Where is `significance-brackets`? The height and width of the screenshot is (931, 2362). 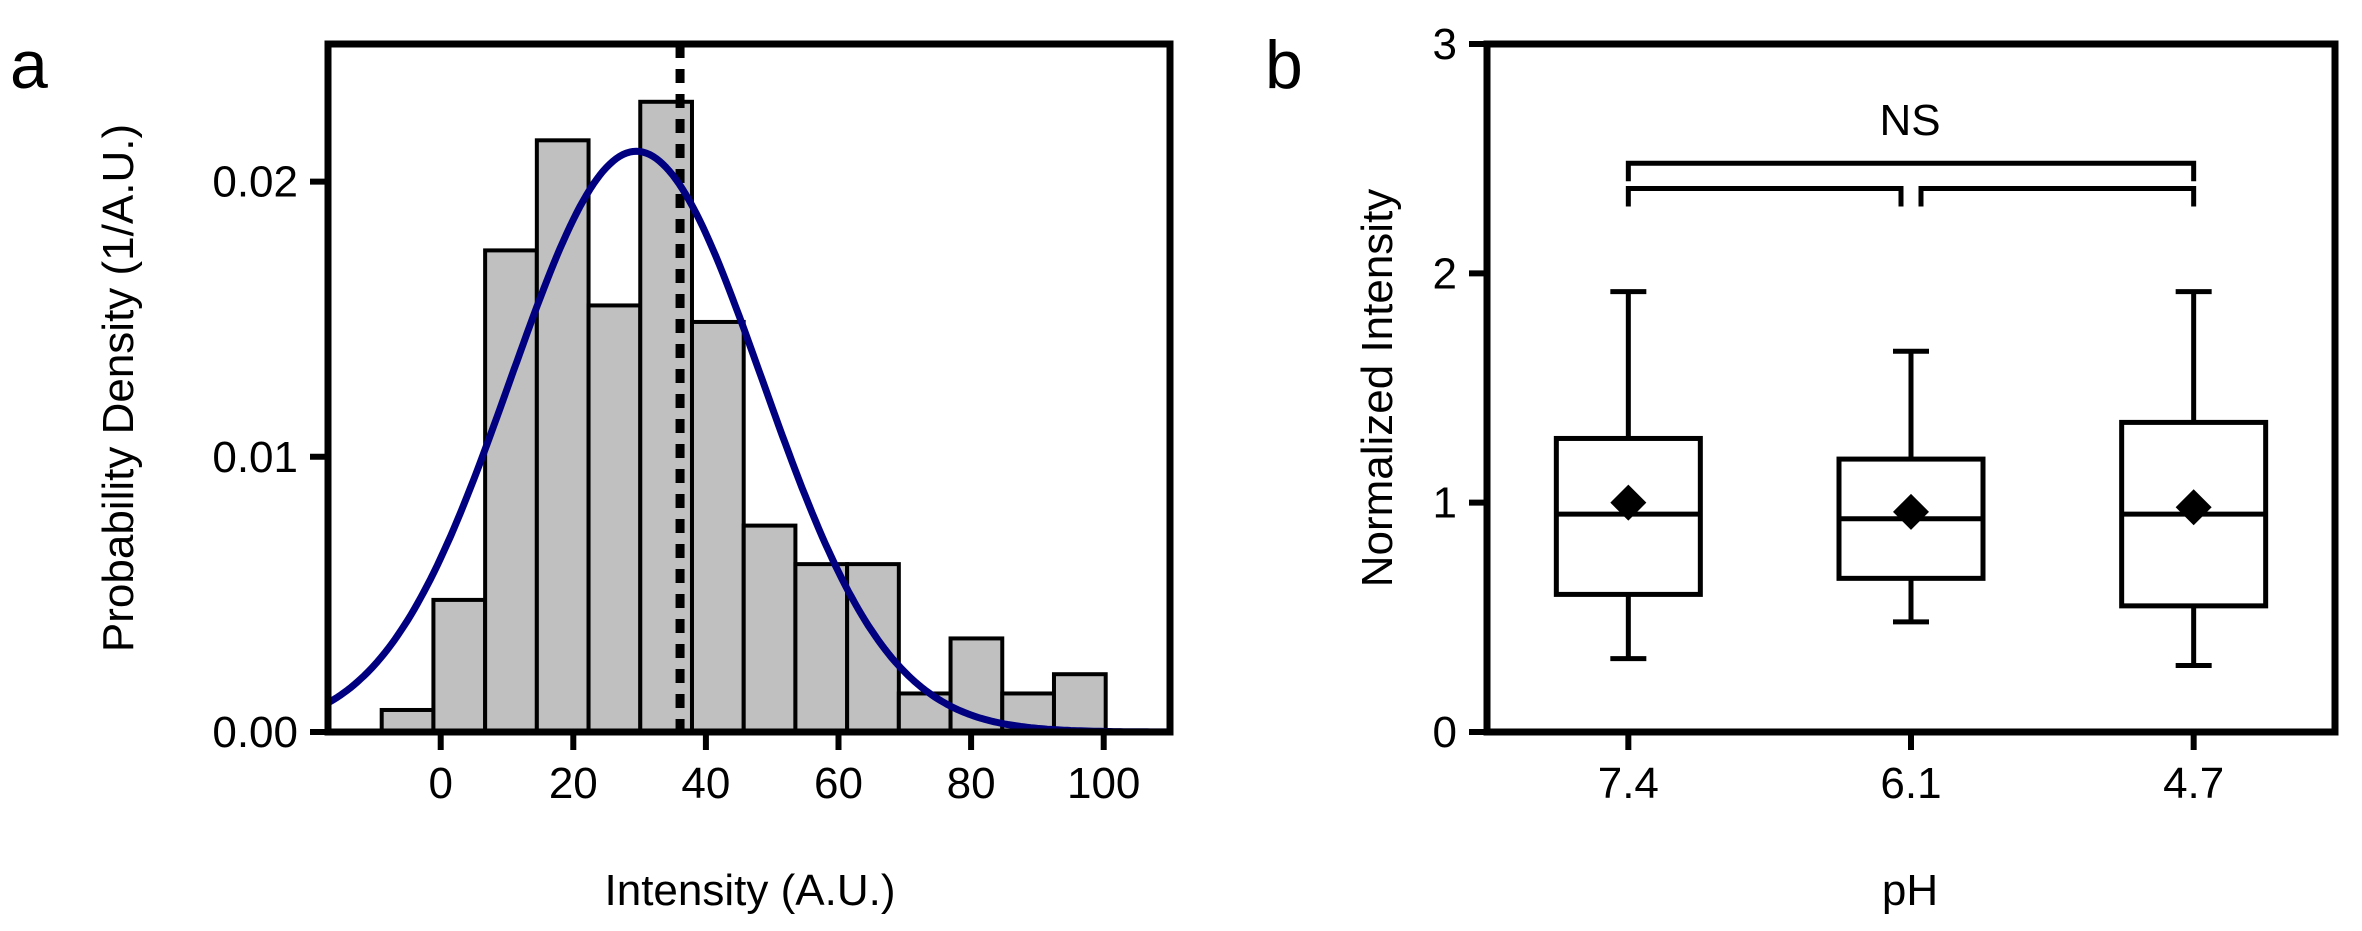
significance-brackets is located at coordinates (1911, 183).